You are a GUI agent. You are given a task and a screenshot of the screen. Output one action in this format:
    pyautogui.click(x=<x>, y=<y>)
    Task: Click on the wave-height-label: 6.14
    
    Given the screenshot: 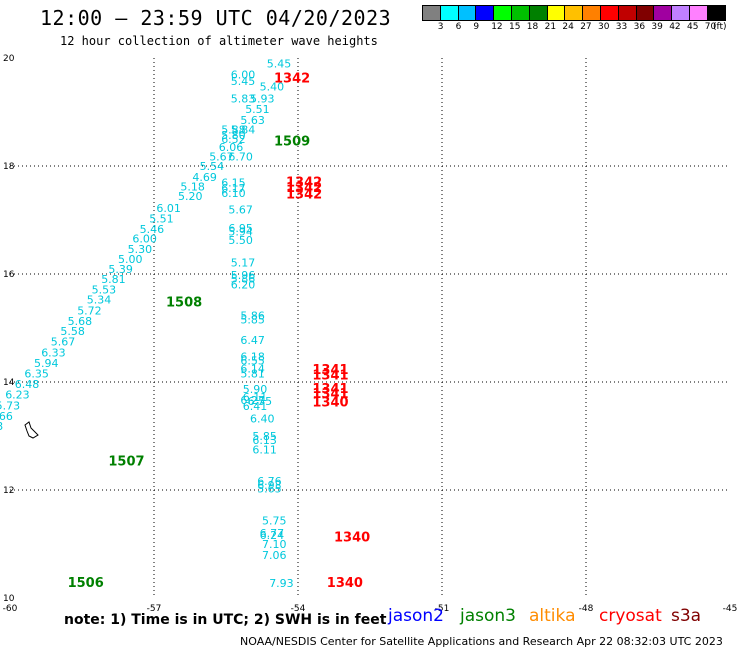 What is the action you would take?
    pyautogui.click(x=252, y=368)
    